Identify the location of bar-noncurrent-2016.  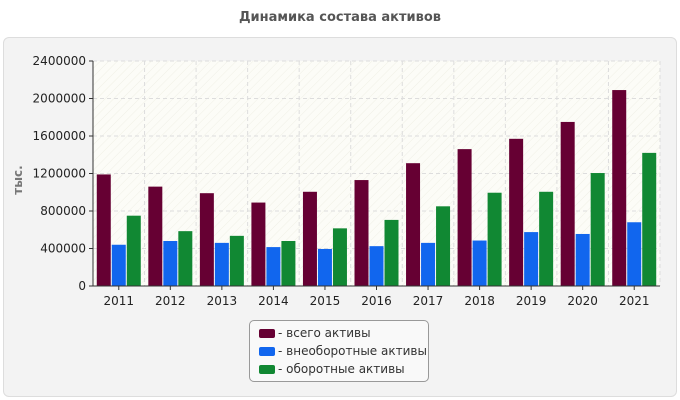
(376, 266).